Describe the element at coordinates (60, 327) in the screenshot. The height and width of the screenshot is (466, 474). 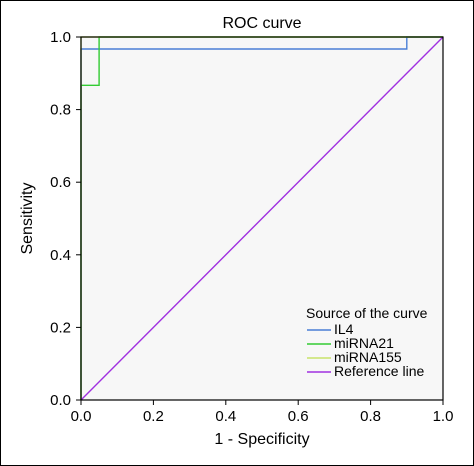
I see `y-tick-label: 0.2` at that location.